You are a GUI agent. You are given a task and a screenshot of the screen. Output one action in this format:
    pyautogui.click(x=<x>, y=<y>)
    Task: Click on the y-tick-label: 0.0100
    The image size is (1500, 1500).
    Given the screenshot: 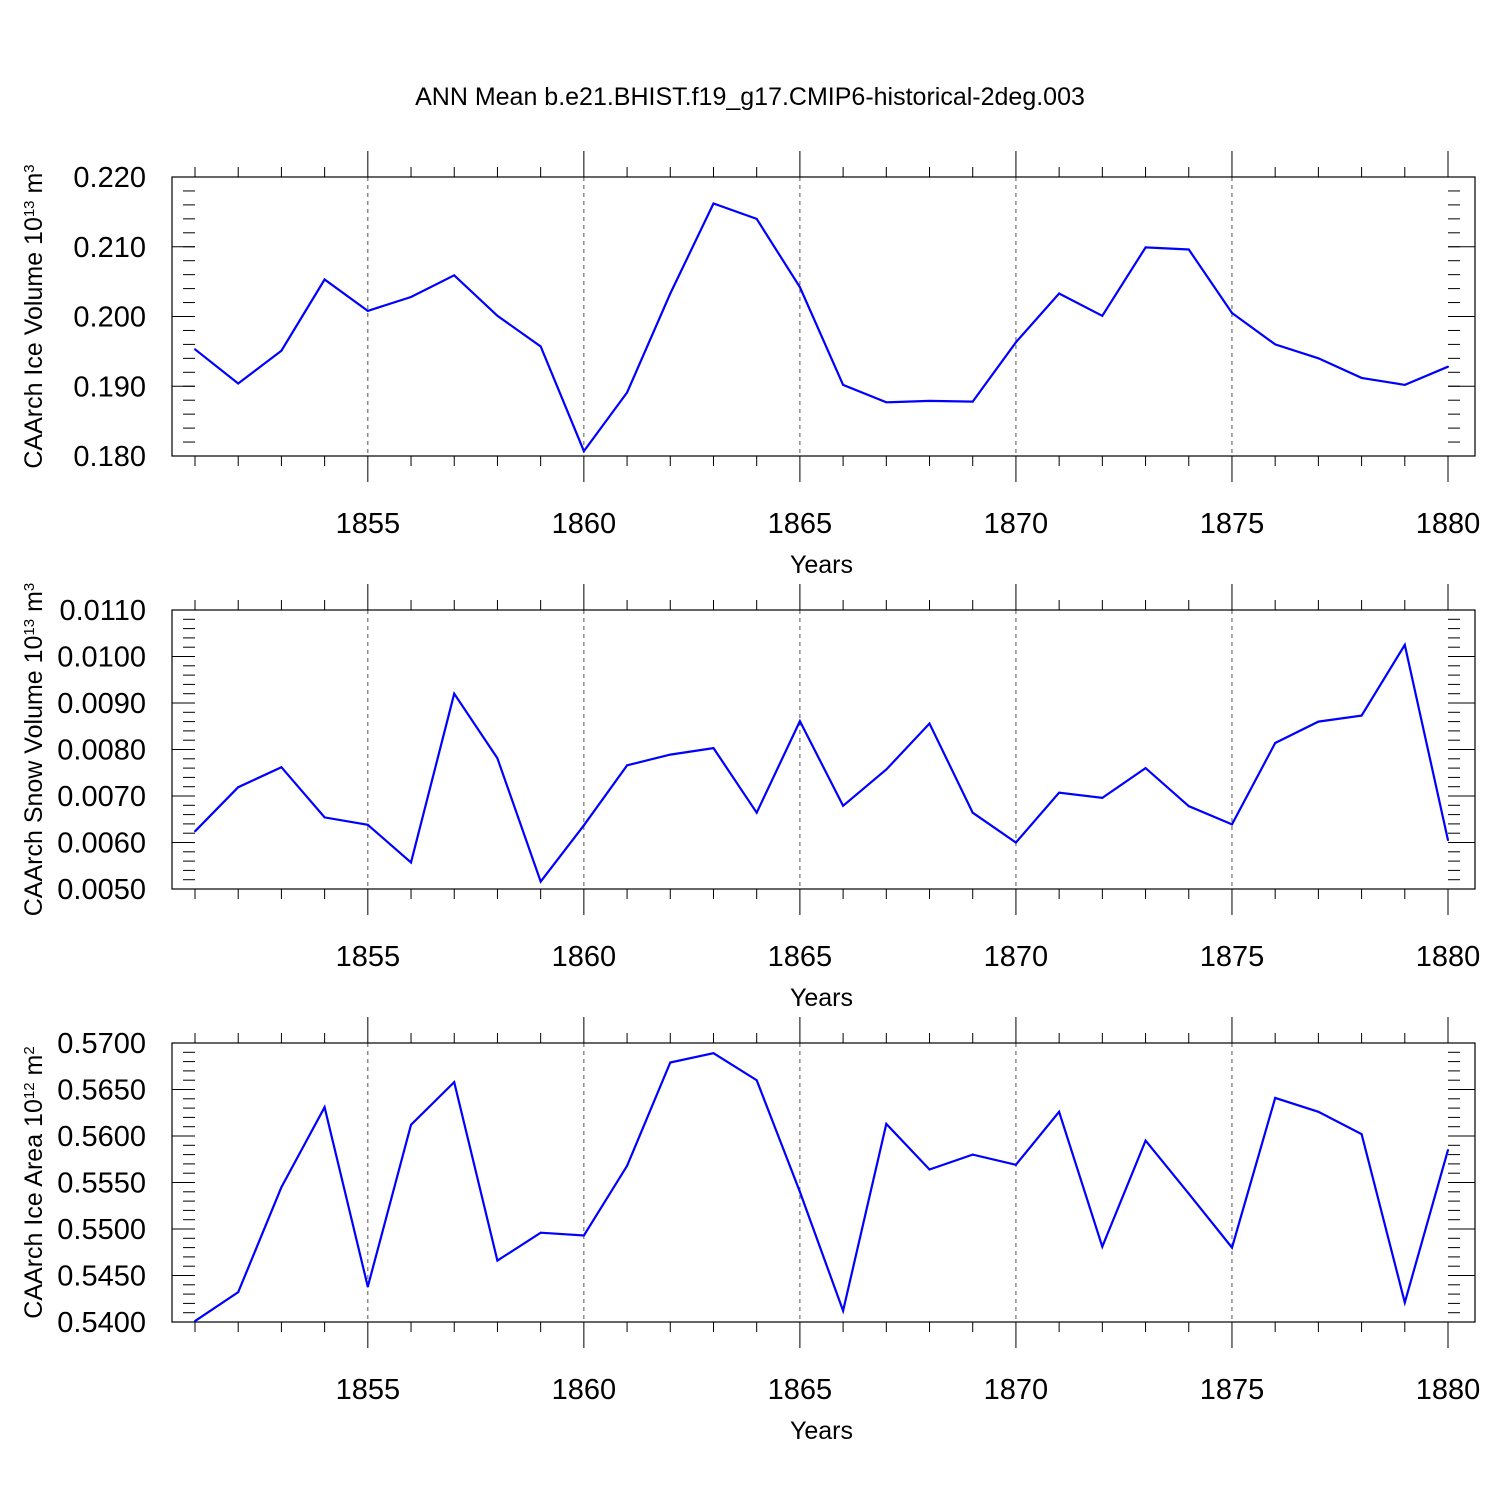 What is the action you would take?
    pyautogui.click(x=101, y=658)
    